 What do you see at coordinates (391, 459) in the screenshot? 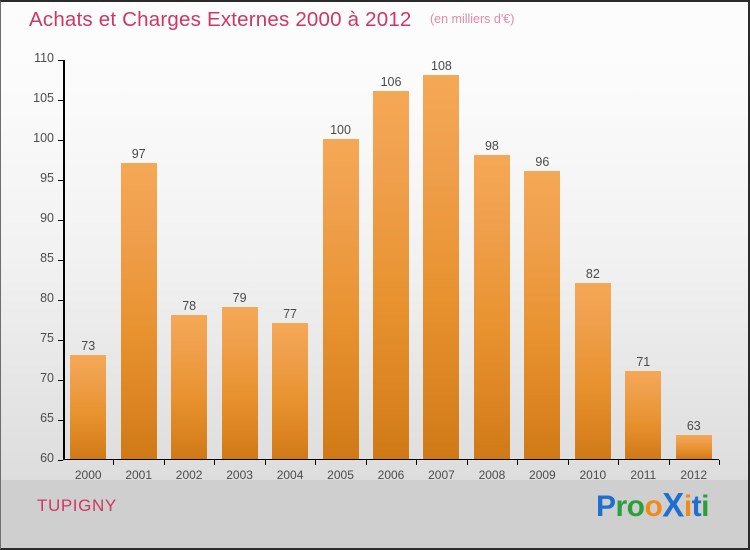
I see `x-axis-line` at bounding box center [391, 459].